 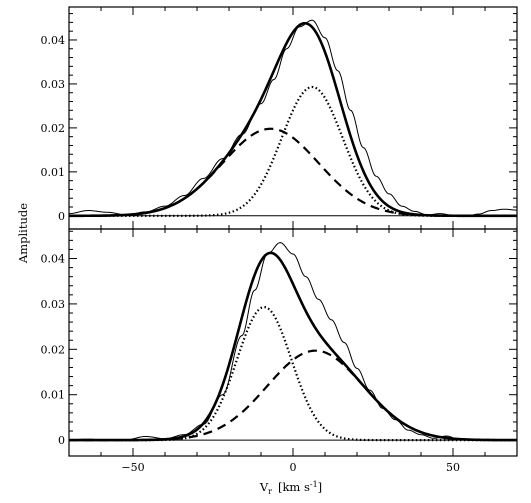 What do you see at coordinates (320, 487) in the screenshot?
I see `x-axis-title-close: ]` at bounding box center [320, 487].